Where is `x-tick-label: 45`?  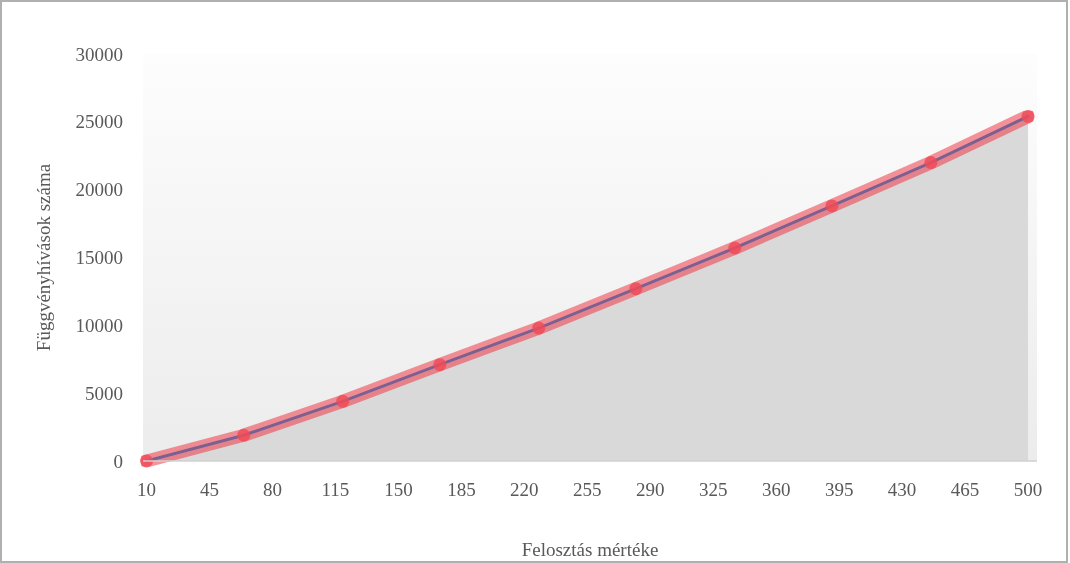
x-tick-label: 45 is located at coordinates (210, 489).